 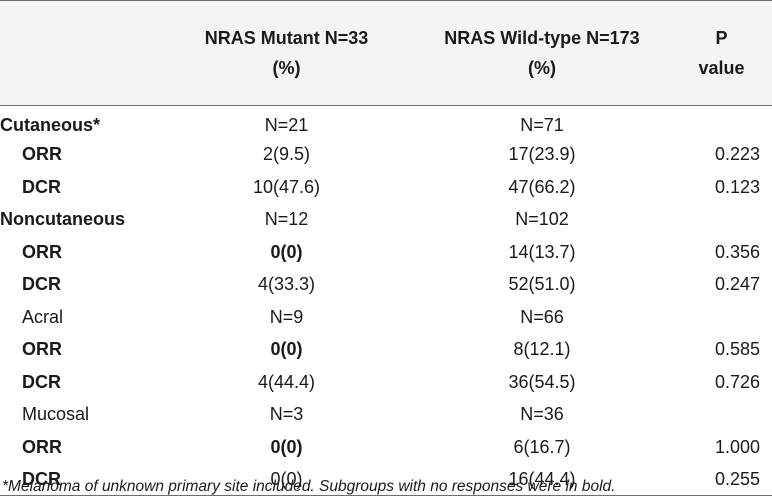 I want to click on table-row-mucosal-dcr: DCR 0(0) 16(44.4) 0.255, so click(x=386, y=479).